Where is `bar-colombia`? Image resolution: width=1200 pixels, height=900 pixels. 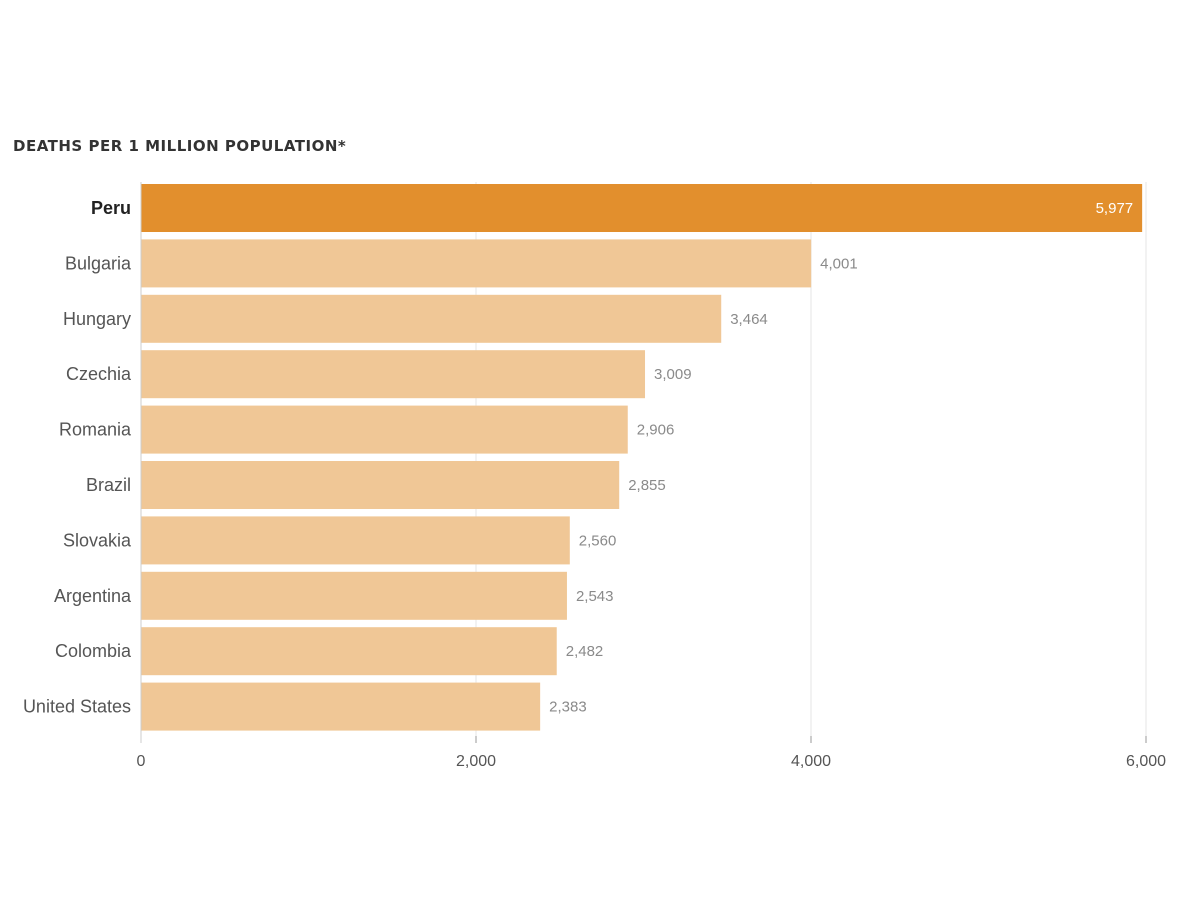 bar-colombia is located at coordinates (349, 651).